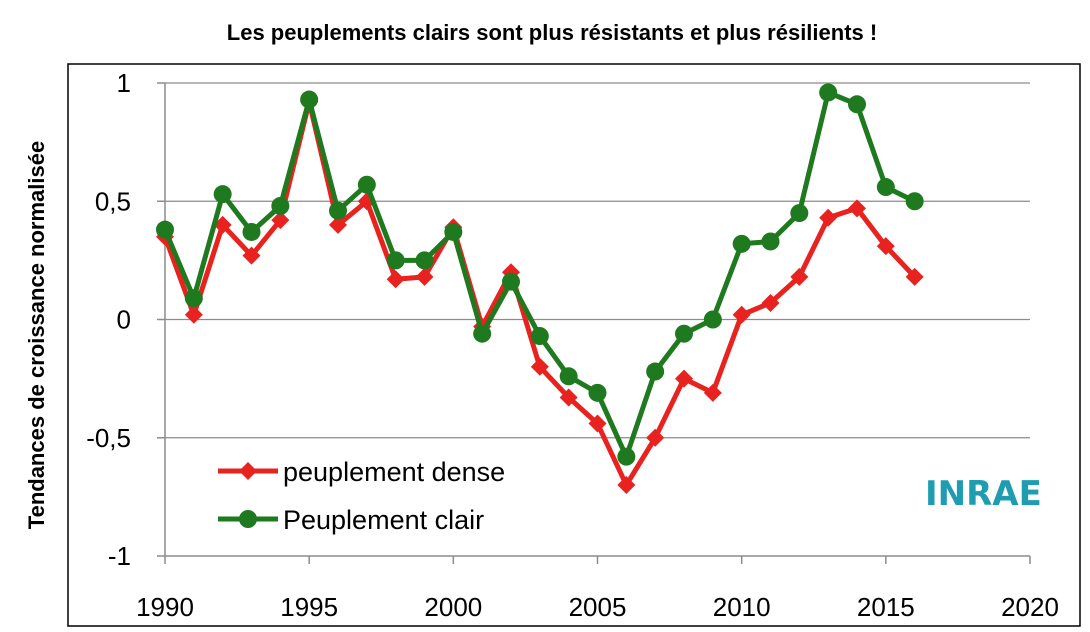 Image resolution: width=1090 pixels, height=632 pixels. What do you see at coordinates (124, 320) in the screenshot?
I see `y-tick-label-2: 0` at bounding box center [124, 320].